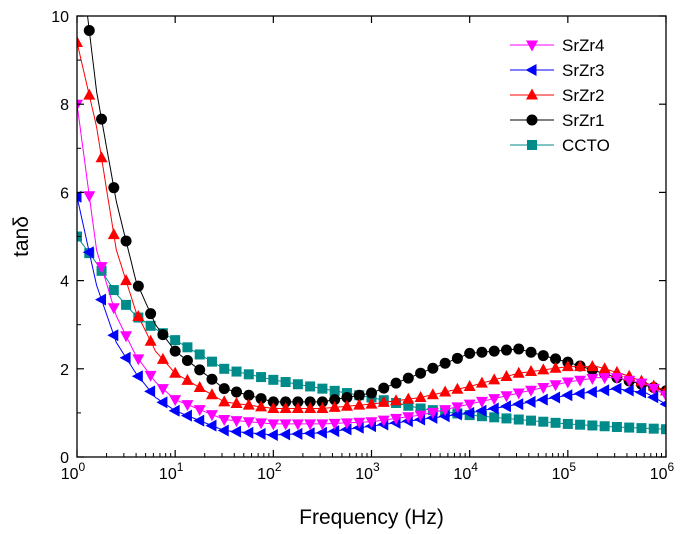 The width and height of the screenshot is (691, 534). What do you see at coordinates (64, 105) in the screenshot?
I see `y-tick-label: 8` at bounding box center [64, 105].